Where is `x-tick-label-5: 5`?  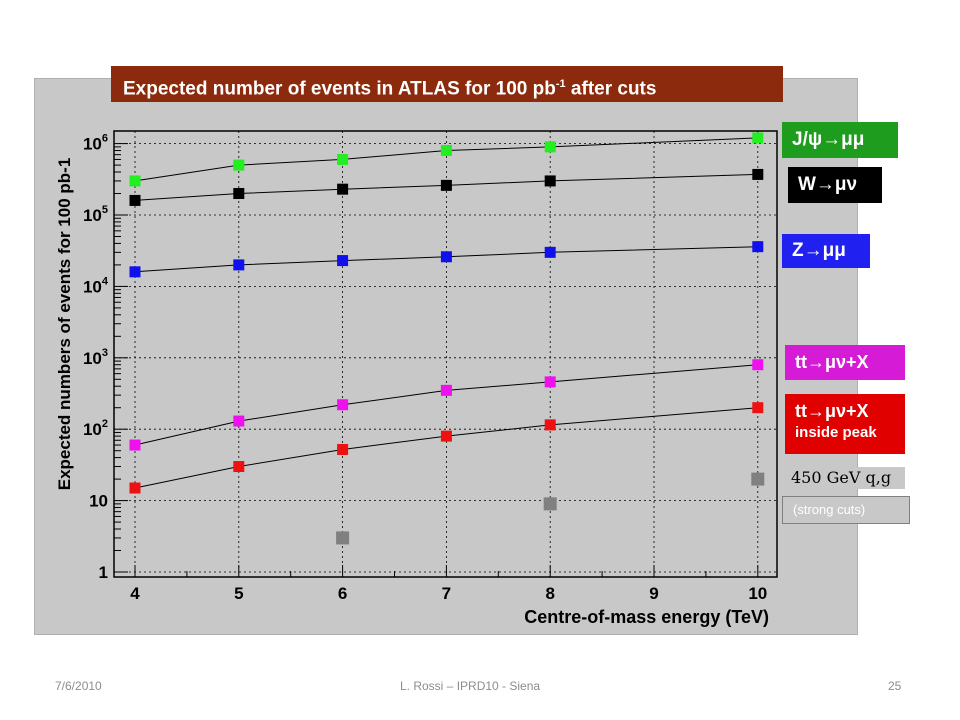 x-tick-label-5: 5 is located at coordinates (238, 593).